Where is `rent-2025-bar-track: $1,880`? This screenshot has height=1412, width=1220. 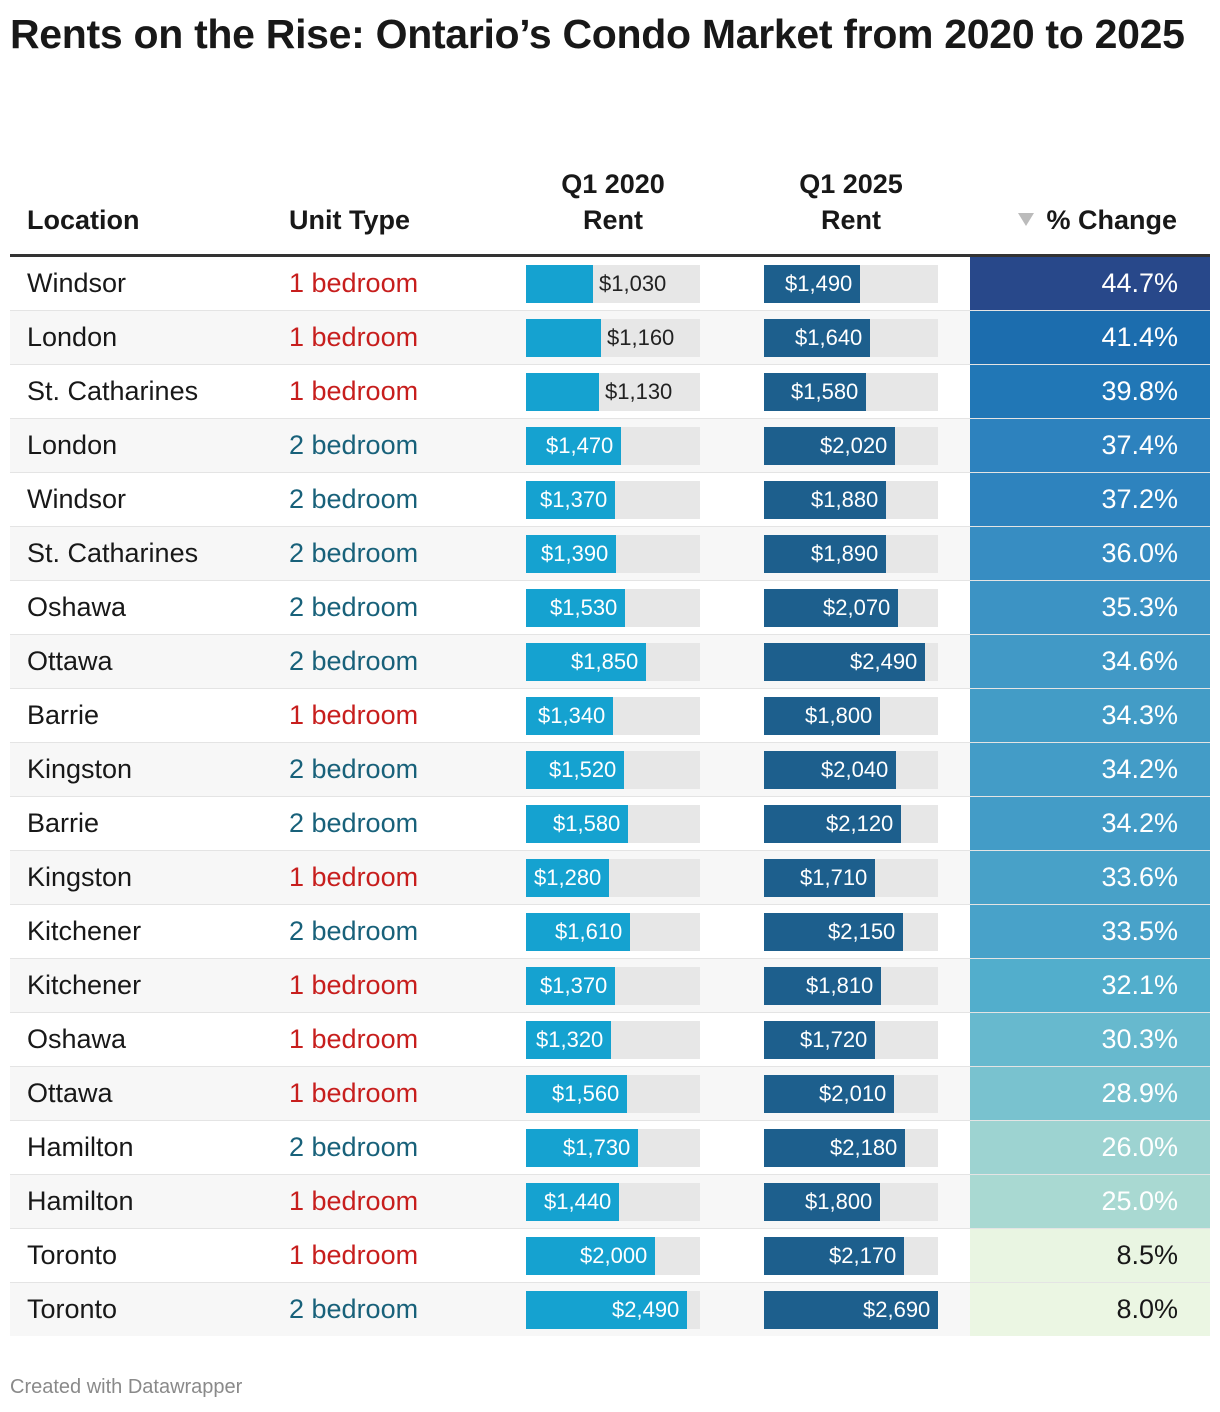 rent-2025-bar-track: $1,880 is located at coordinates (851, 500).